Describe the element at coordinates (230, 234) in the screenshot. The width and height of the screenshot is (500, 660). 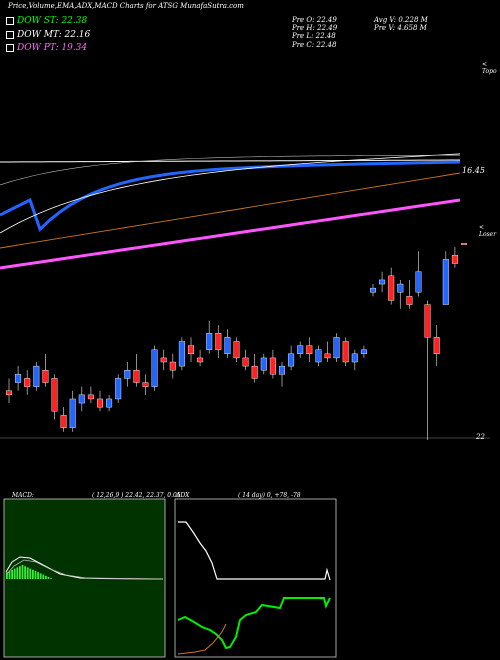
I see `dow-pt-line` at that location.